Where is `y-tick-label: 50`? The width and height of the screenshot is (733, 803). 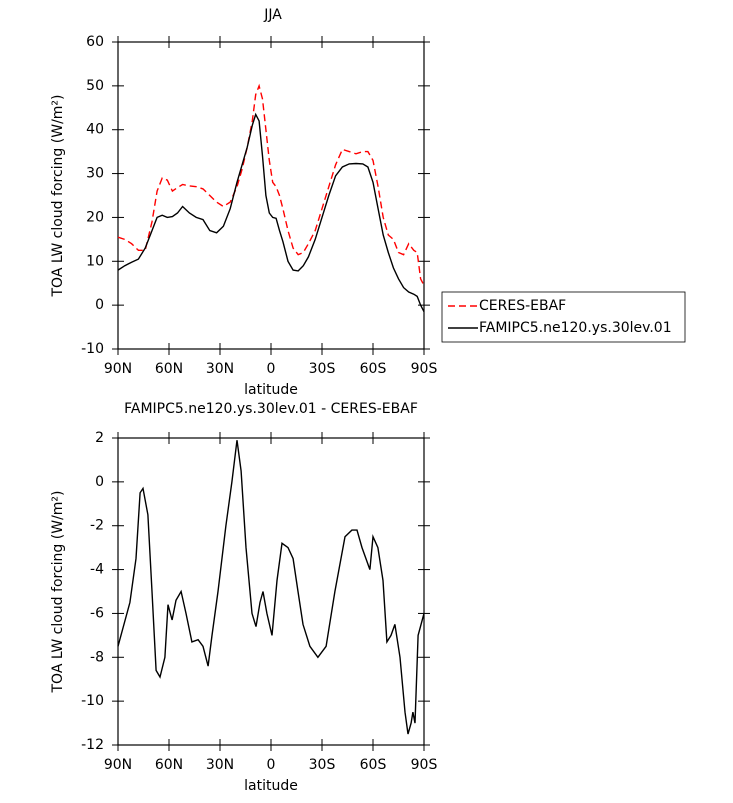
y-tick-label: 50 is located at coordinates (95, 86).